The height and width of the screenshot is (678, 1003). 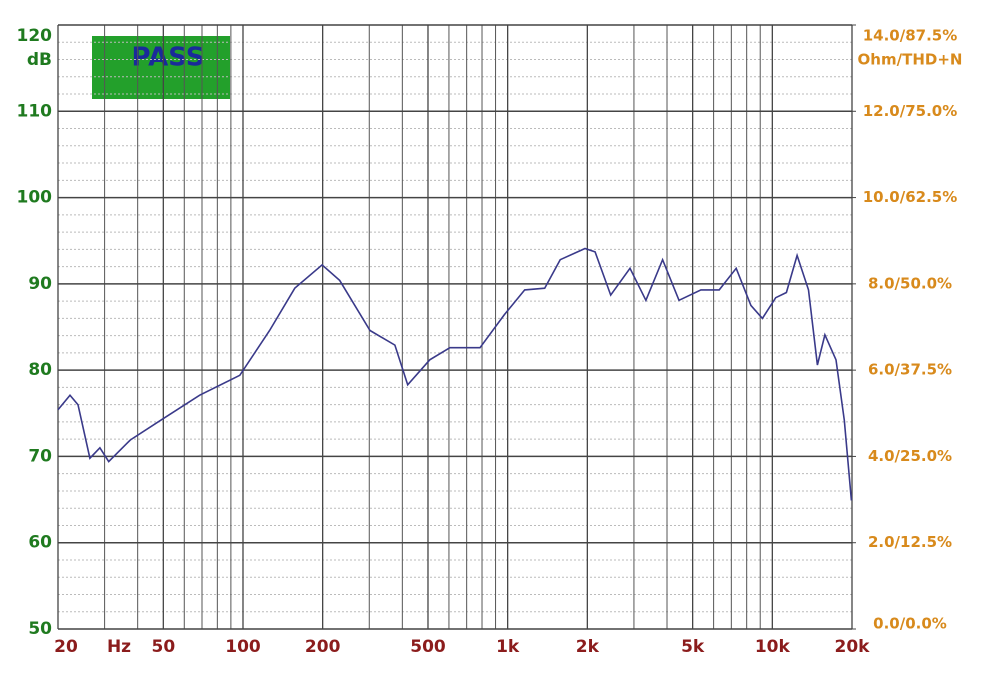 What do you see at coordinates (508, 647) in the screenshot?
I see `x-tick-label: 1k` at bounding box center [508, 647].